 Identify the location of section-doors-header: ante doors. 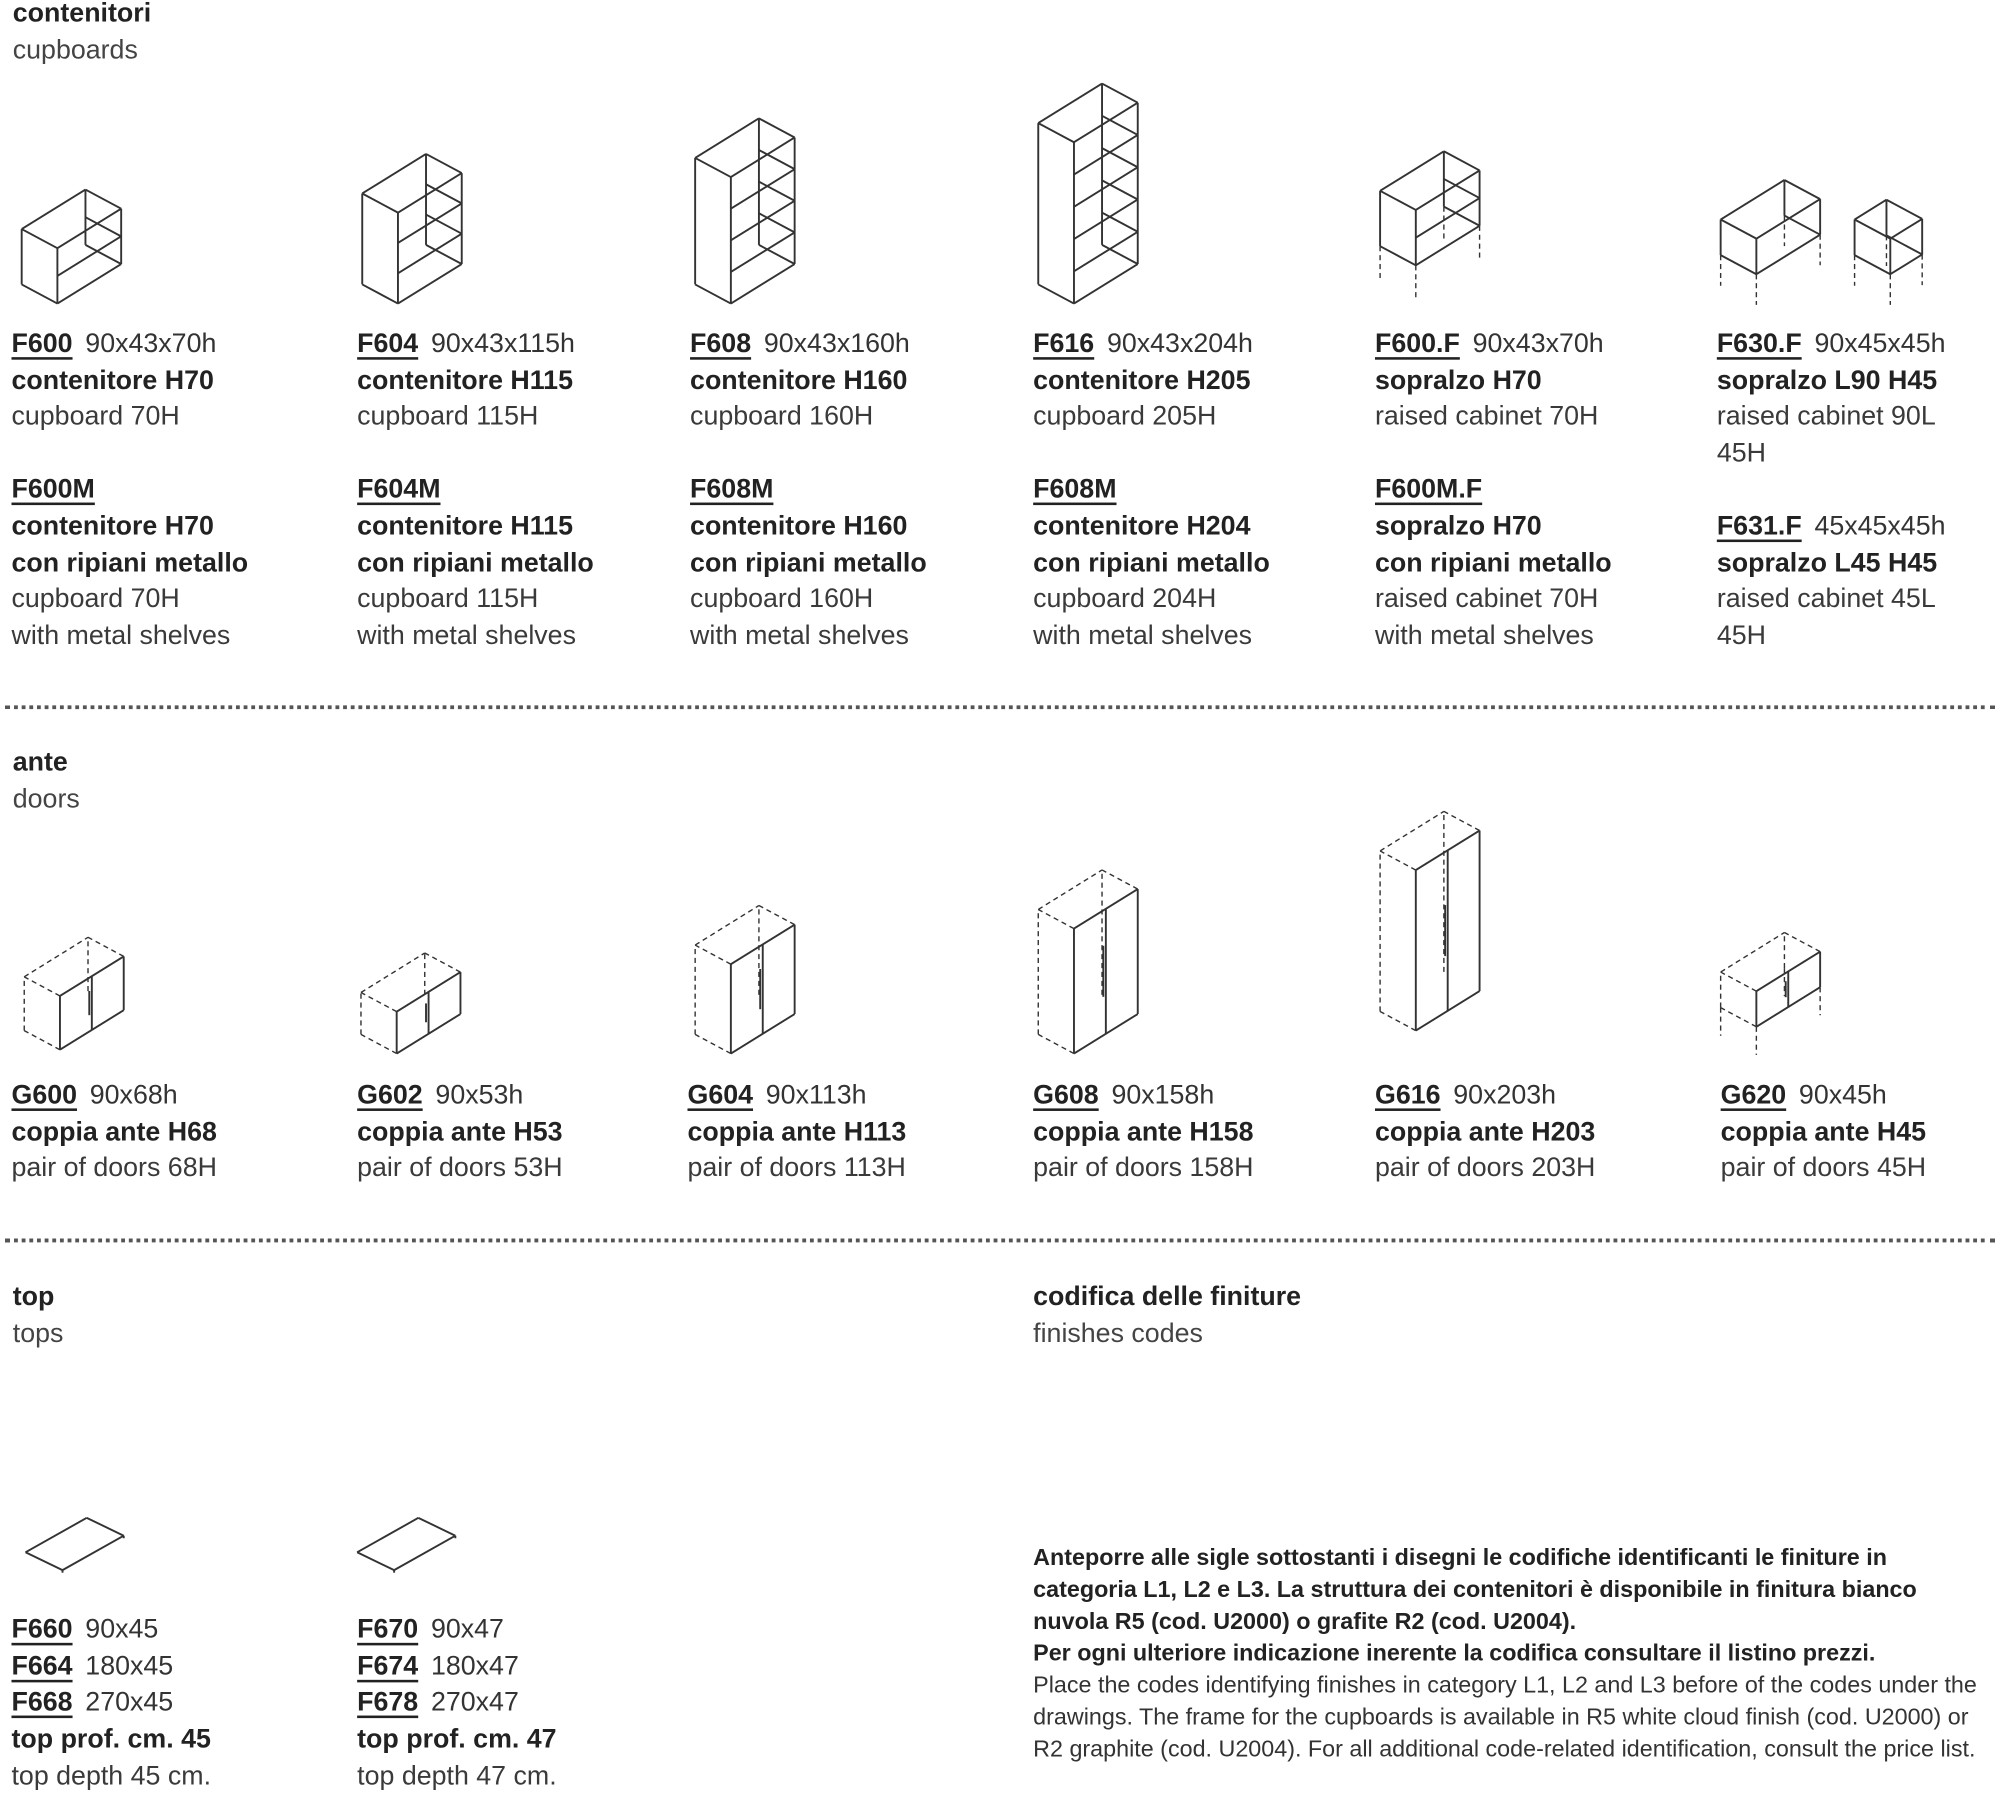
(46, 781).